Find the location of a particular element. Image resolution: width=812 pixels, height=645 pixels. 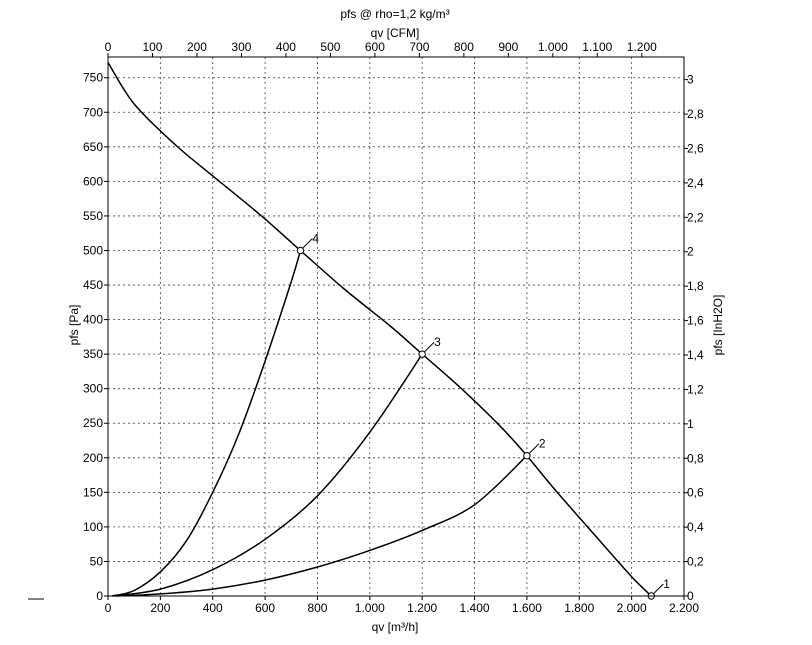

x2-tick-label: 1.100 is located at coordinates (597, 47).